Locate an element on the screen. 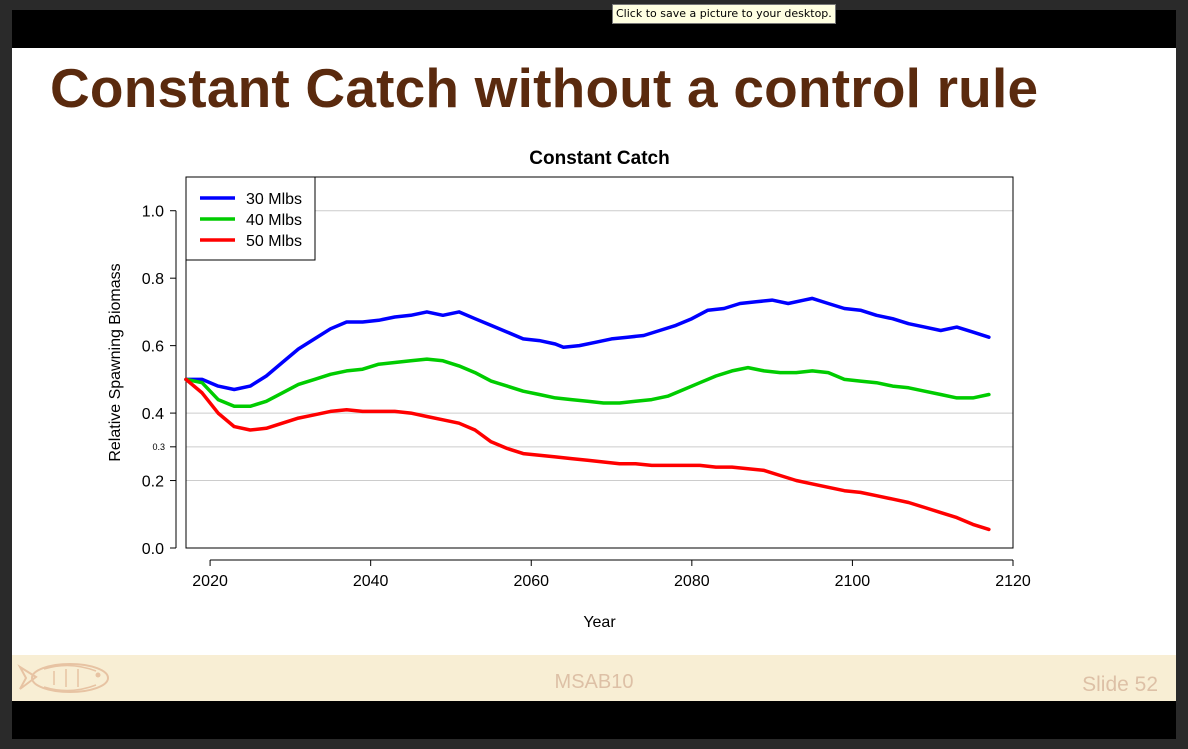 The height and width of the screenshot is (749, 1188). slide-number: Slide 52 is located at coordinates (1120, 684).